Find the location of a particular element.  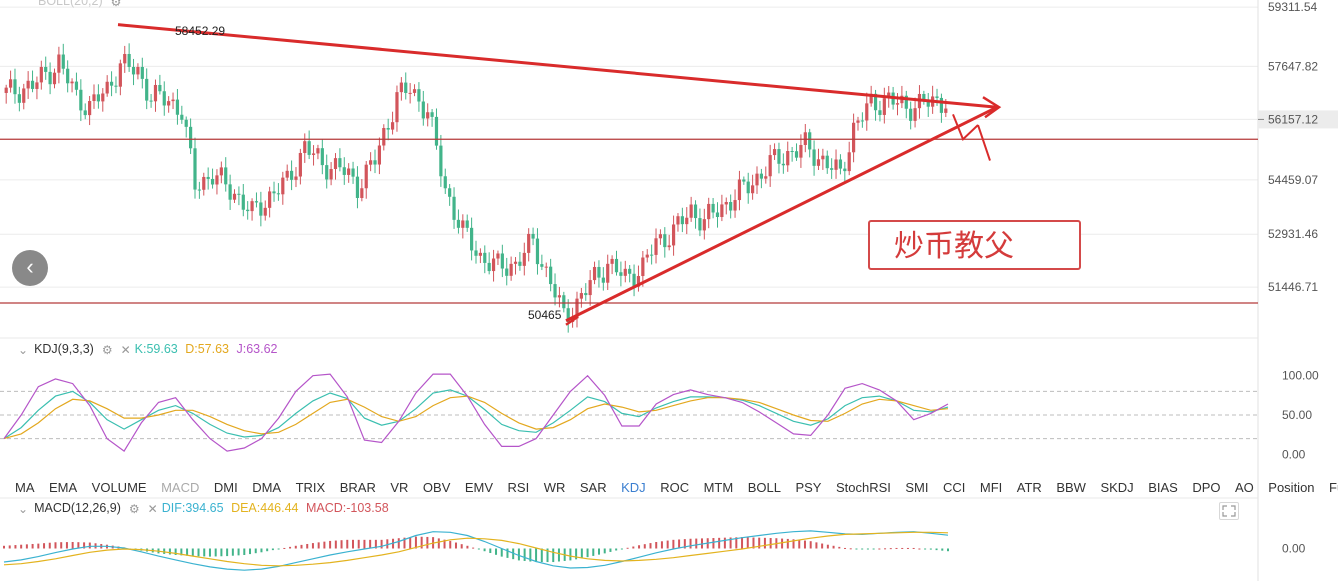

indicator-tab-emv: EMV is located at coordinates (479, 487).